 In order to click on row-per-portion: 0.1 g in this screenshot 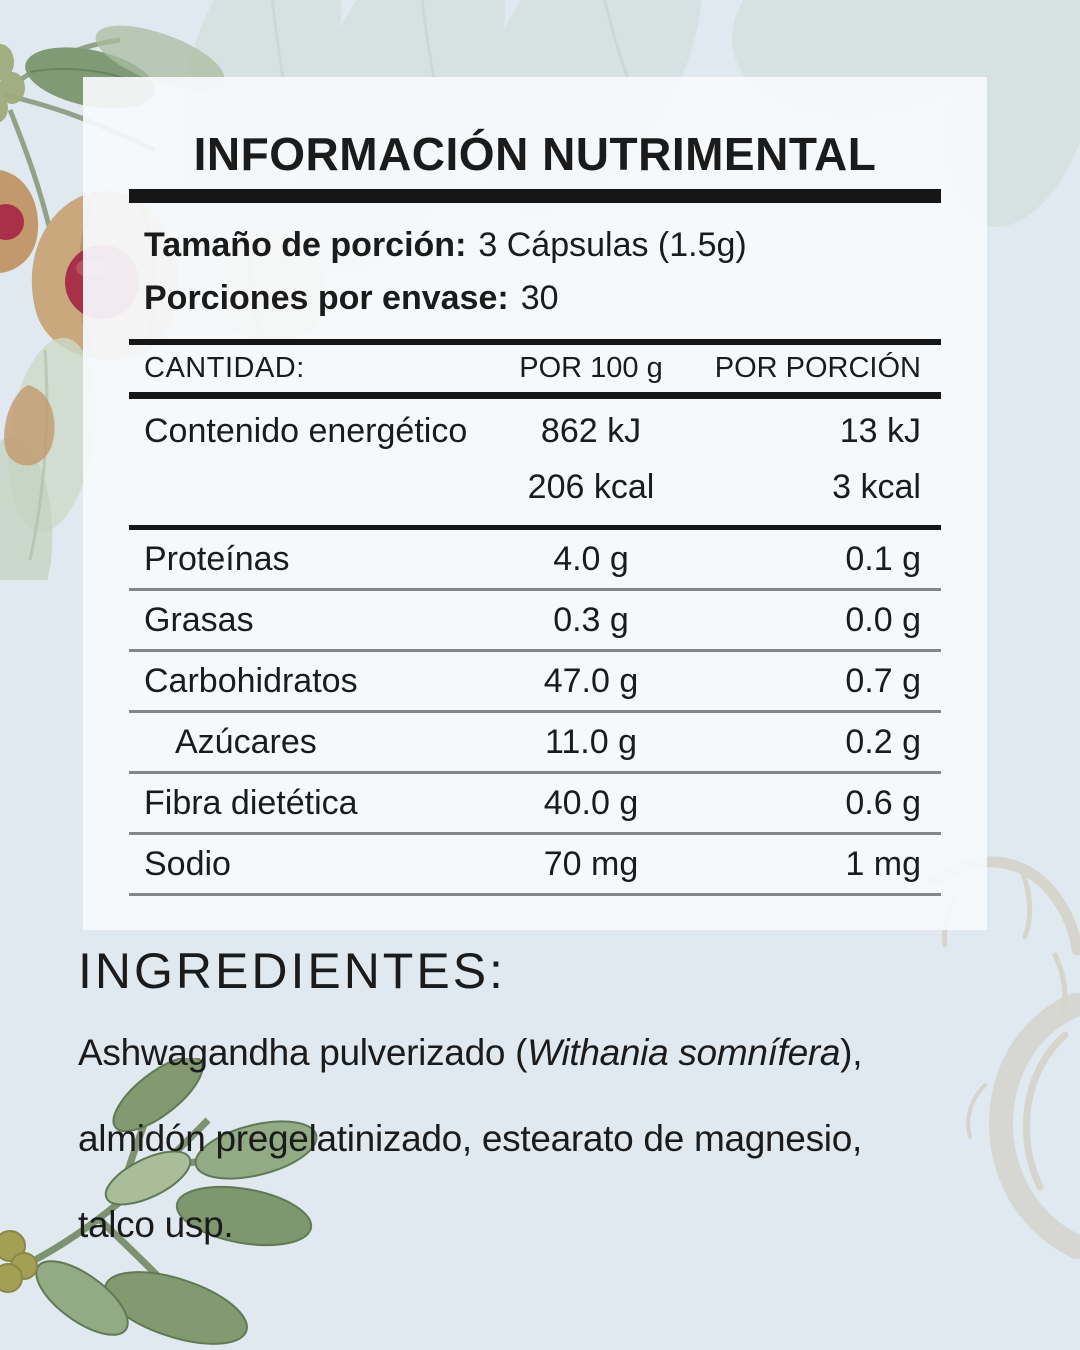, I will do `click(883, 558)`.